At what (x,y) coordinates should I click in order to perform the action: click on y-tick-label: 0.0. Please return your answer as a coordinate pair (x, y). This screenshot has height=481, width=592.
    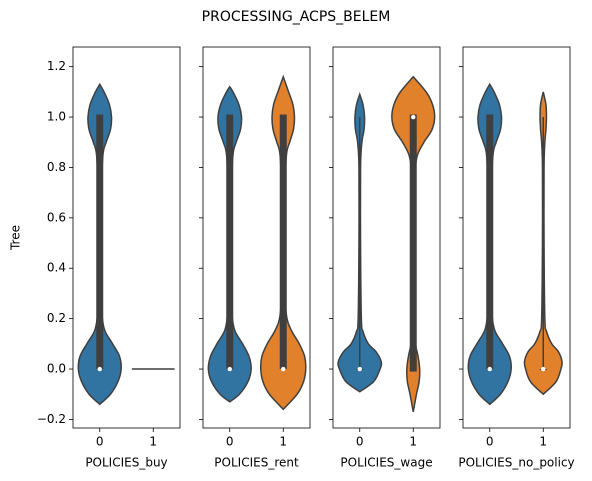
    Looking at the image, I should click on (56, 369).